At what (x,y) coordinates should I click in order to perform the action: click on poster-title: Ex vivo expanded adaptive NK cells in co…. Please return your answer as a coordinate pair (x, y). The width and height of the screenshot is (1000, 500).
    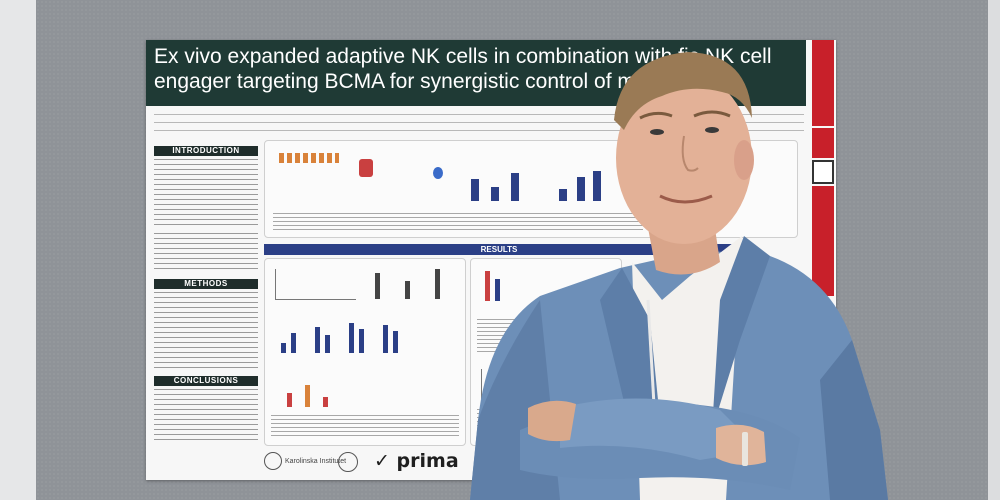
    Looking at the image, I should click on (479, 69).